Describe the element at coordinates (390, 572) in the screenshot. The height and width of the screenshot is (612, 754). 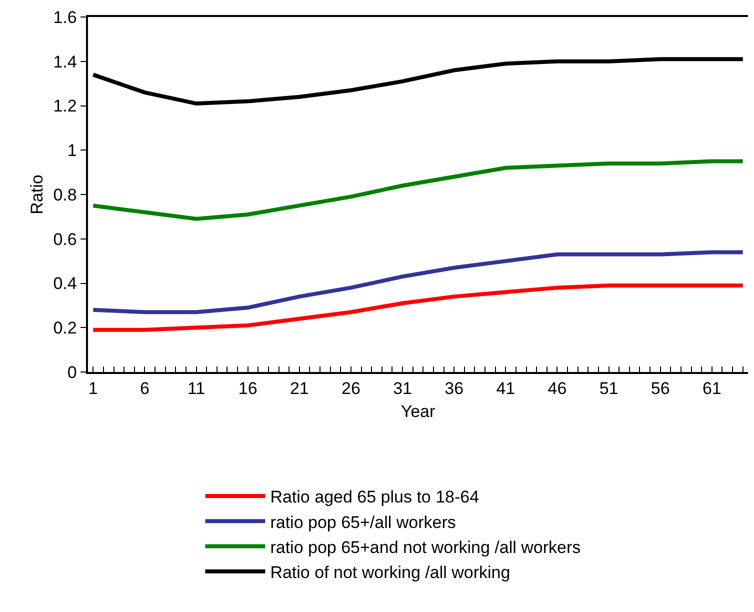
I see `legend-label: Ratio of not working /all working` at that location.